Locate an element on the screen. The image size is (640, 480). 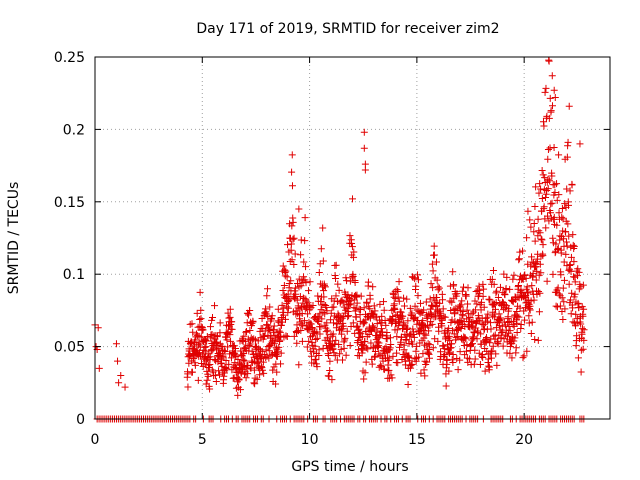
y-tick-label: 0.1 is located at coordinates (74, 275).